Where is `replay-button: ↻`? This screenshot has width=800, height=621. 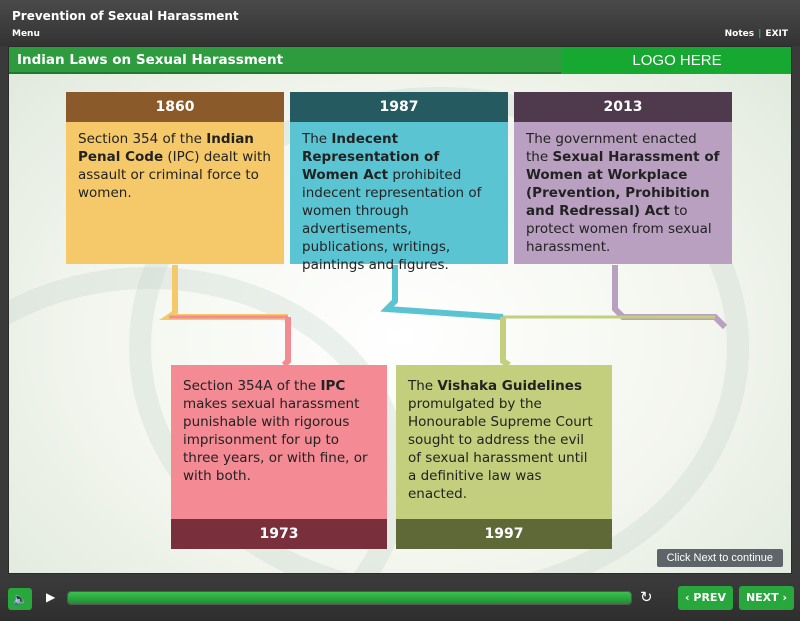
replay-button: ↻ is located at coordinates (648, 597).